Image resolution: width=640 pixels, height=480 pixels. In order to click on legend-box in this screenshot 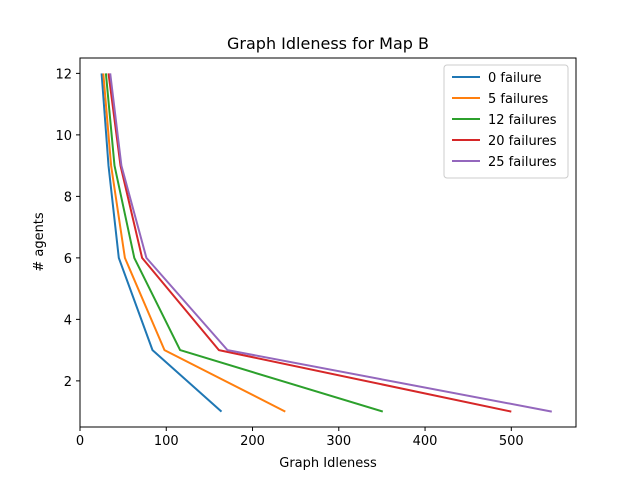, I will do `click(506, 121)`.